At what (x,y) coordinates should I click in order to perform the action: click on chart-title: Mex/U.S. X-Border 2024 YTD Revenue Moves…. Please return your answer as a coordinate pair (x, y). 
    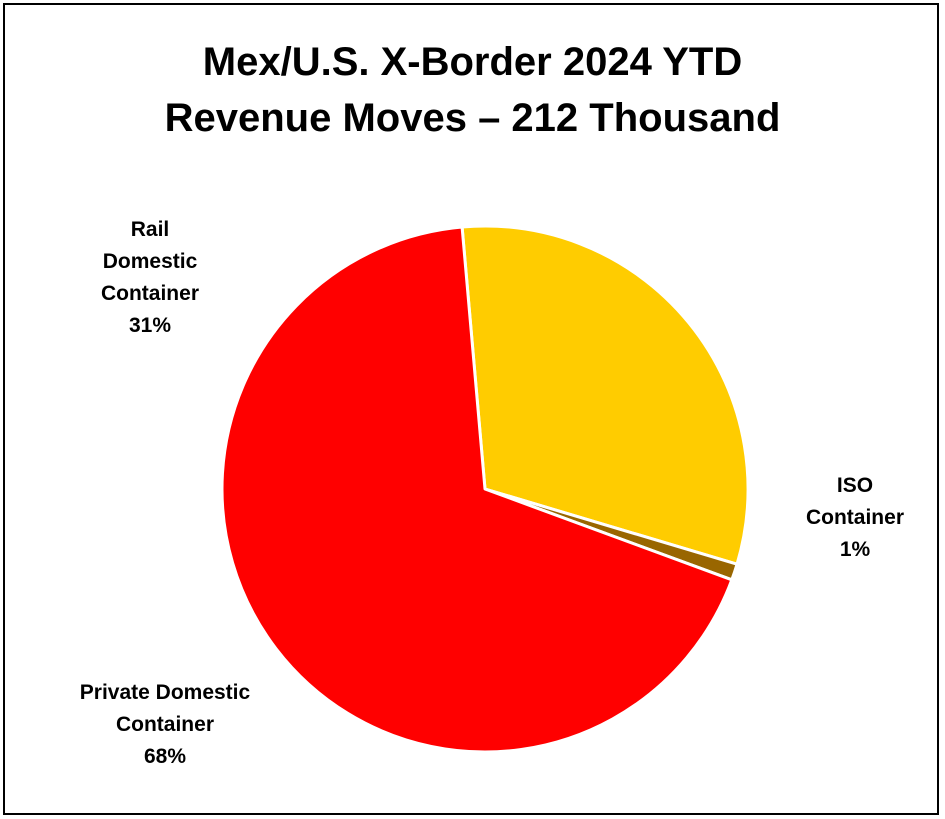
    Looking at the image, I should click on (472, 90).